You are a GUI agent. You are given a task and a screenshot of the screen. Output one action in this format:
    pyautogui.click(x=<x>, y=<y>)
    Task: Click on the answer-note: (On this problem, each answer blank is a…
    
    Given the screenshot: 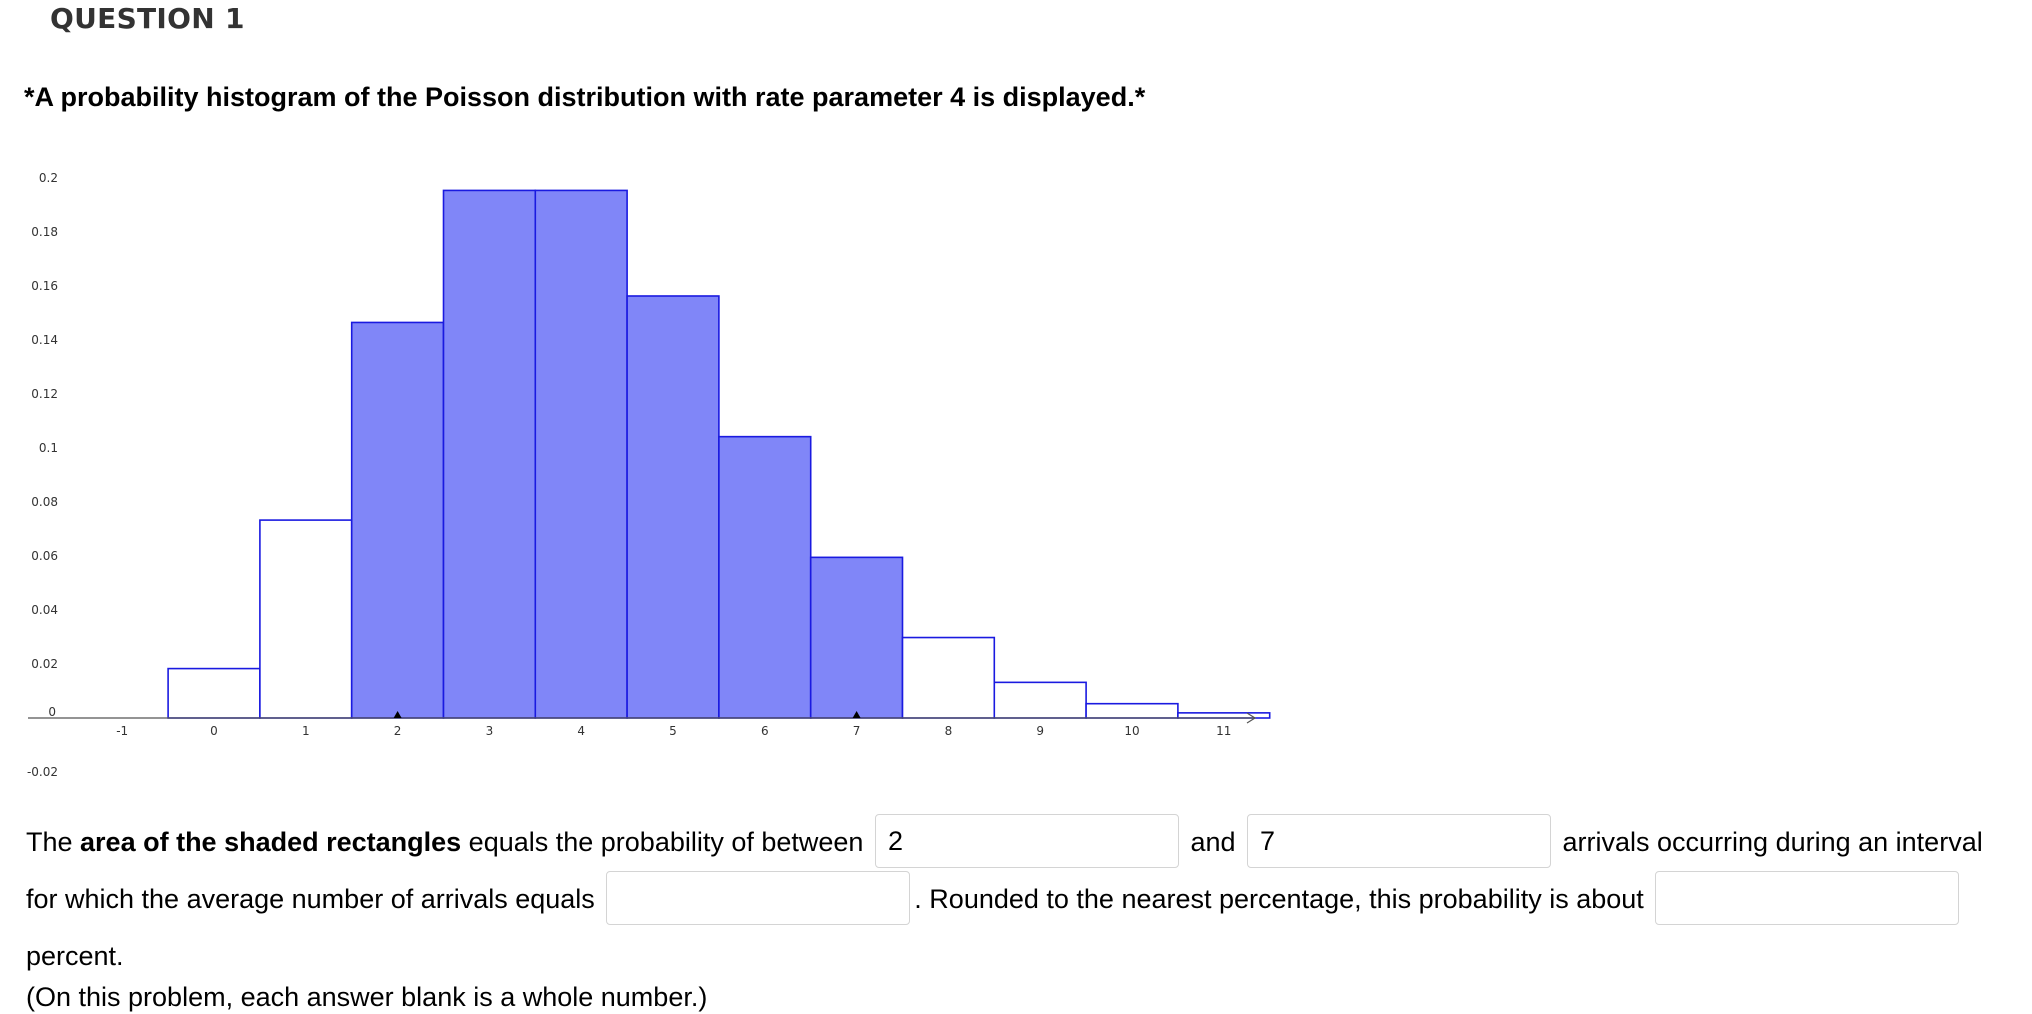 What is the action you would take?
    pyautogui.click(x=367, y=996)
    